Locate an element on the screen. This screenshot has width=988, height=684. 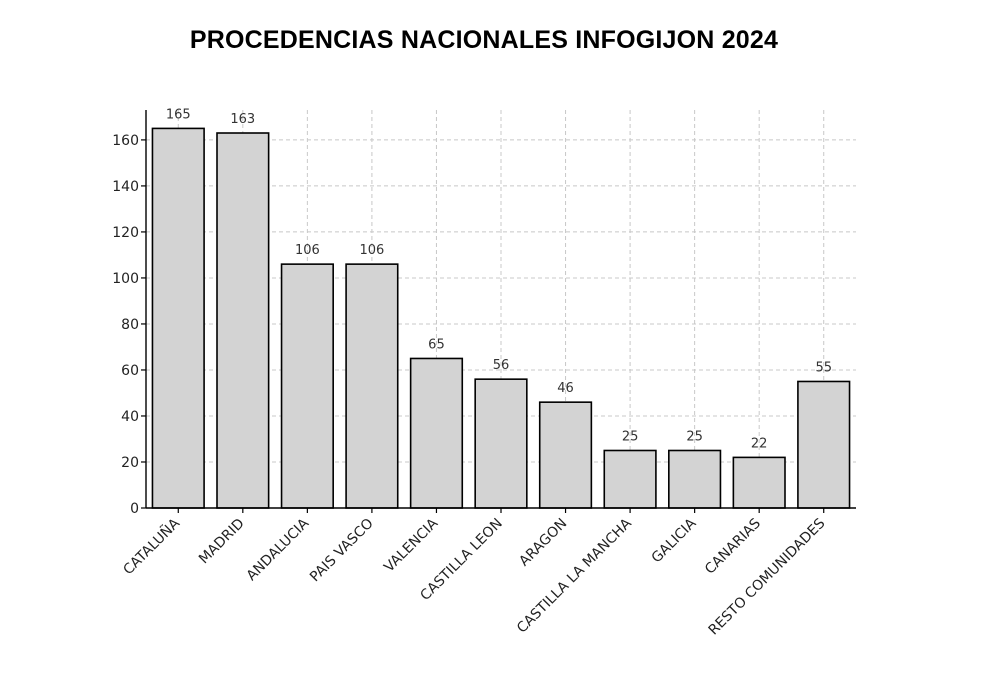
data-label: 56 is located at coordinates (501, 365).